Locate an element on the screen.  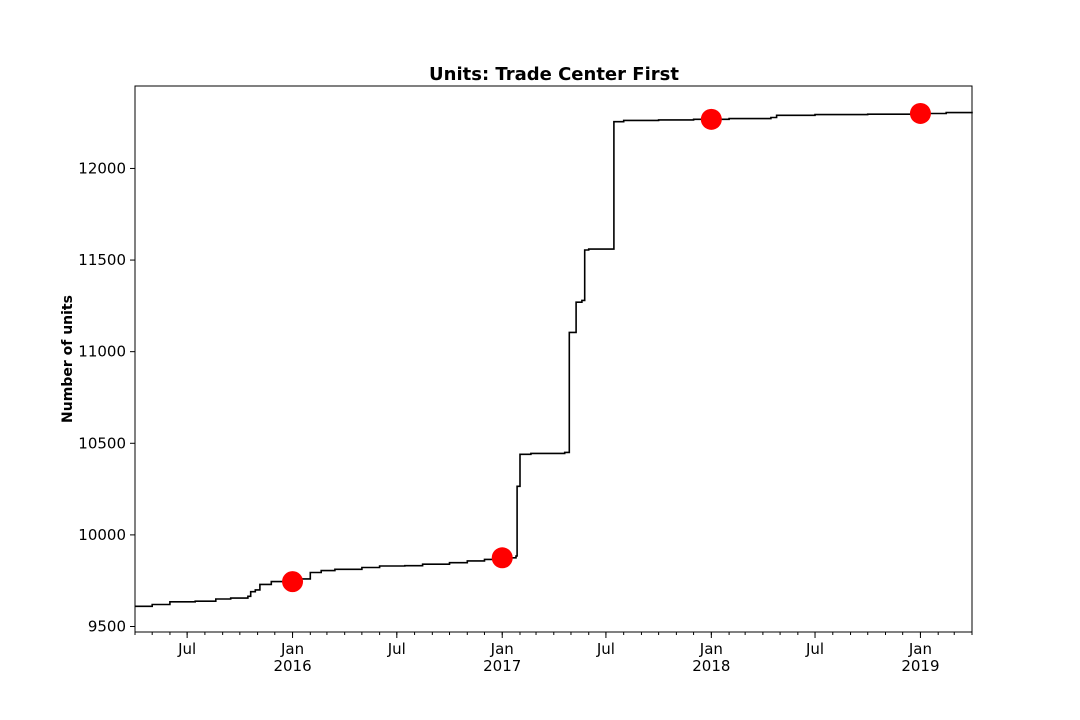
x-tick-year-2018-01-01: 2018 is located at coordinates (711, 666).